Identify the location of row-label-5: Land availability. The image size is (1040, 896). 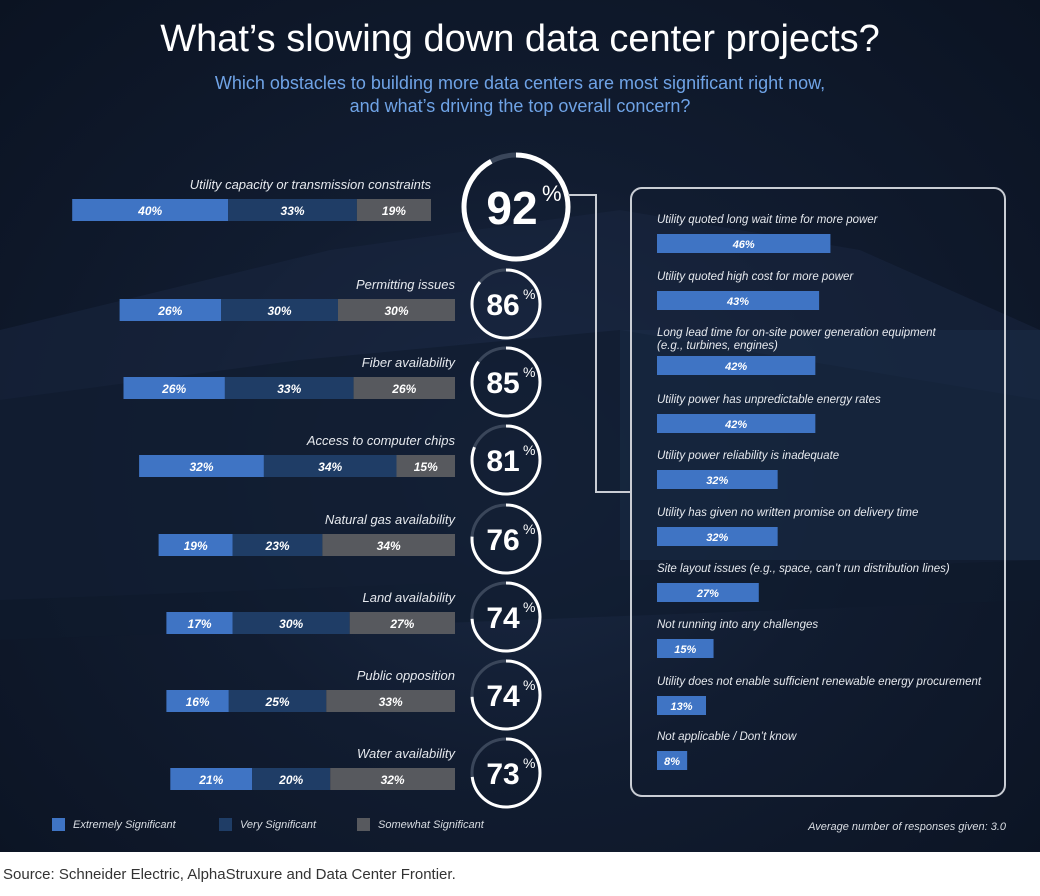
(409, 597).